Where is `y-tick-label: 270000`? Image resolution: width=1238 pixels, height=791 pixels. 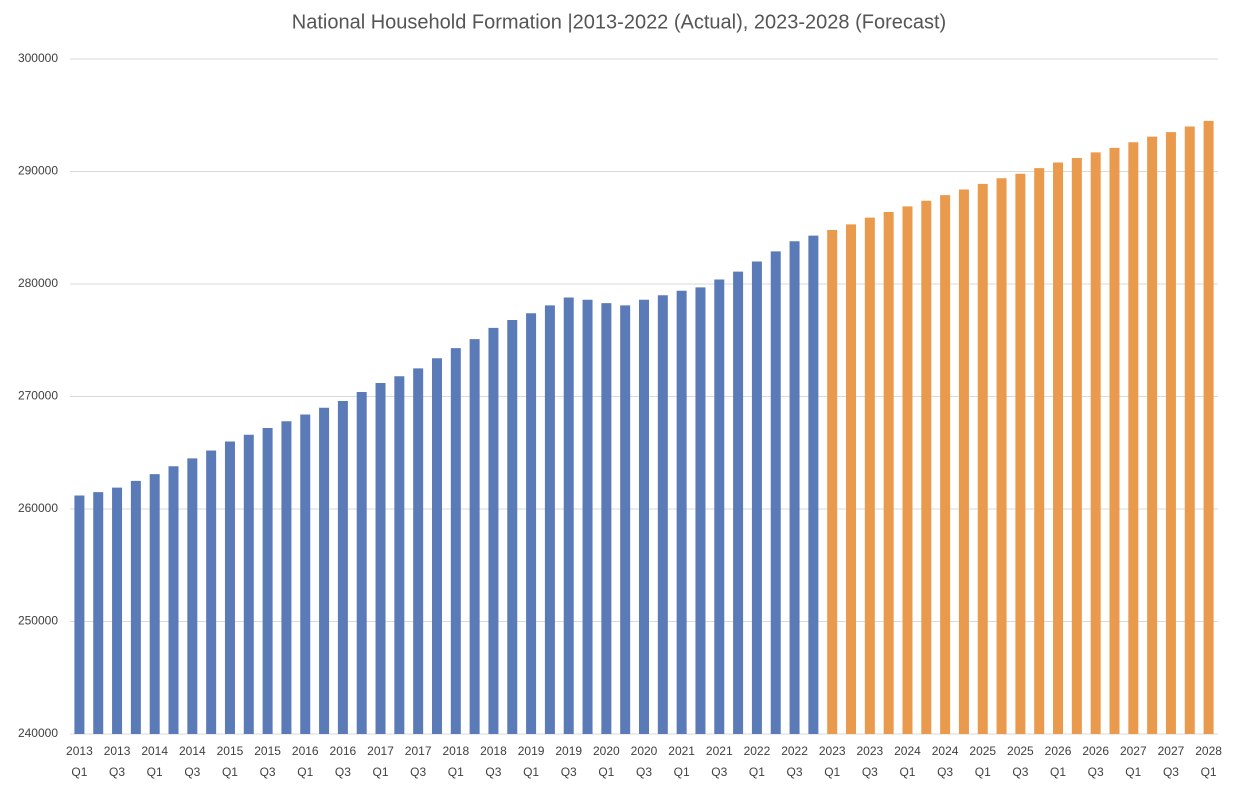
y-tick-label: 270000 is located at coordinates (38, 396).